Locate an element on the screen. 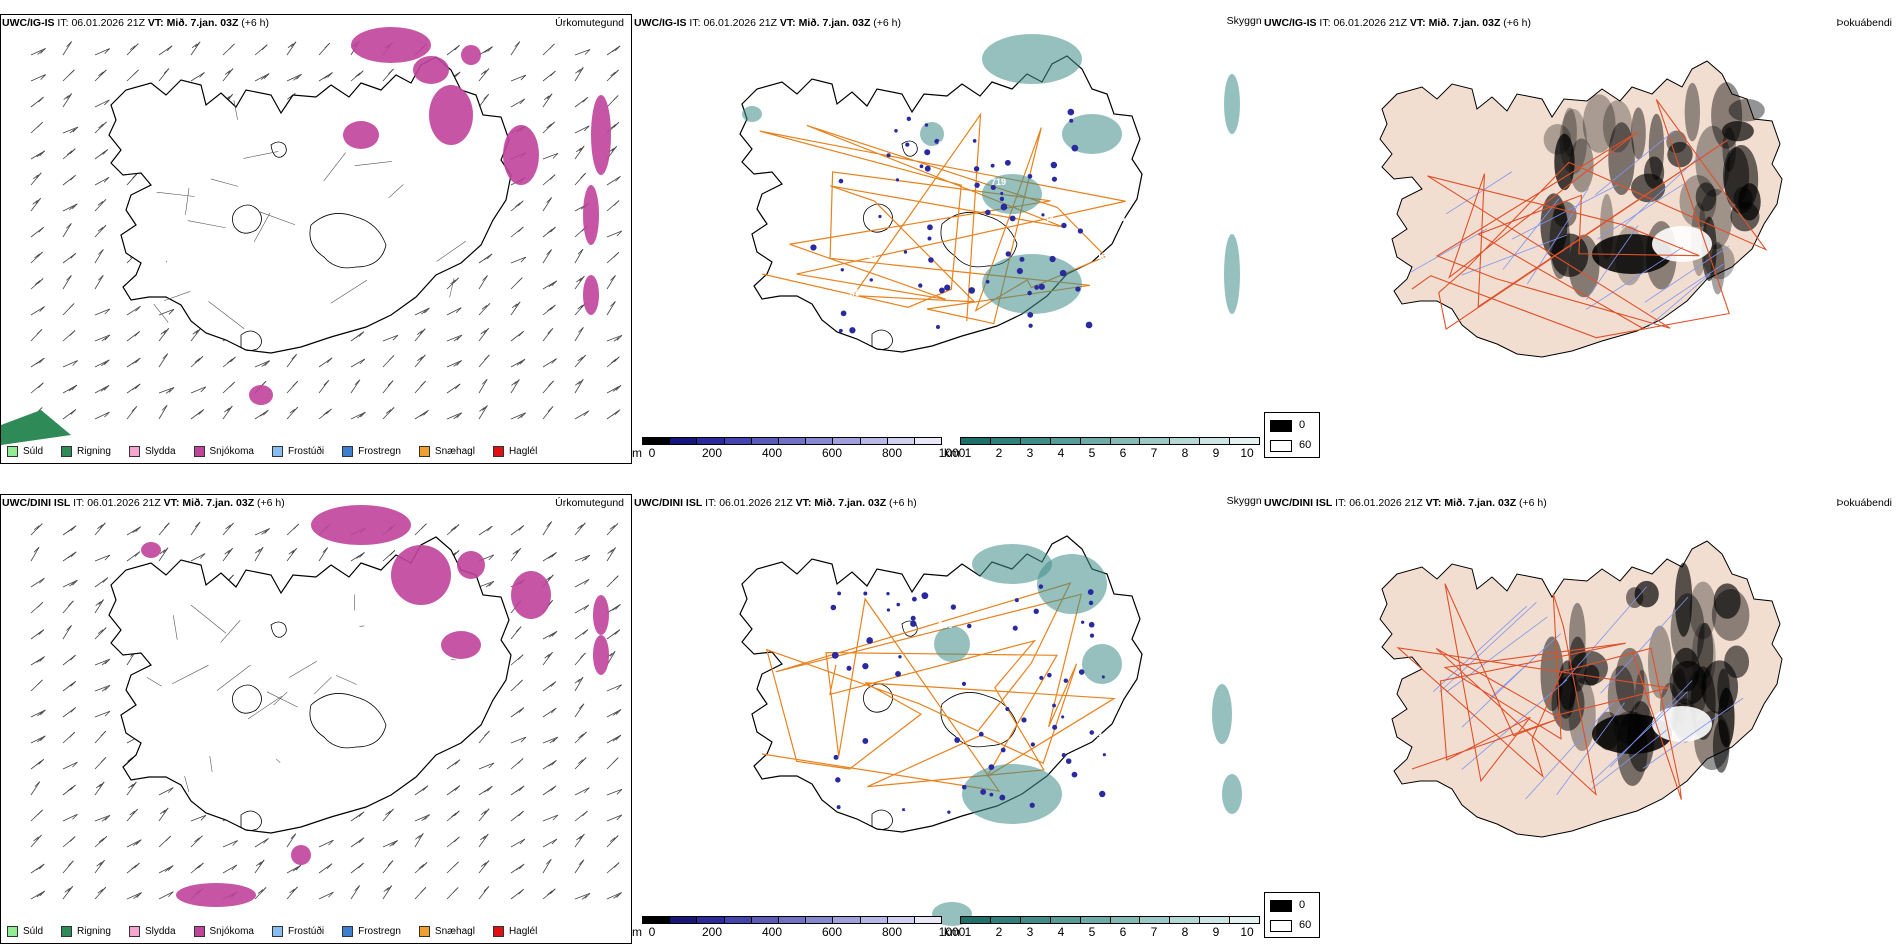 Image resolution: width=1900 pixels, height=950 pixels. colorbar-tick-label: 1 is located at coordinates (968, 453).